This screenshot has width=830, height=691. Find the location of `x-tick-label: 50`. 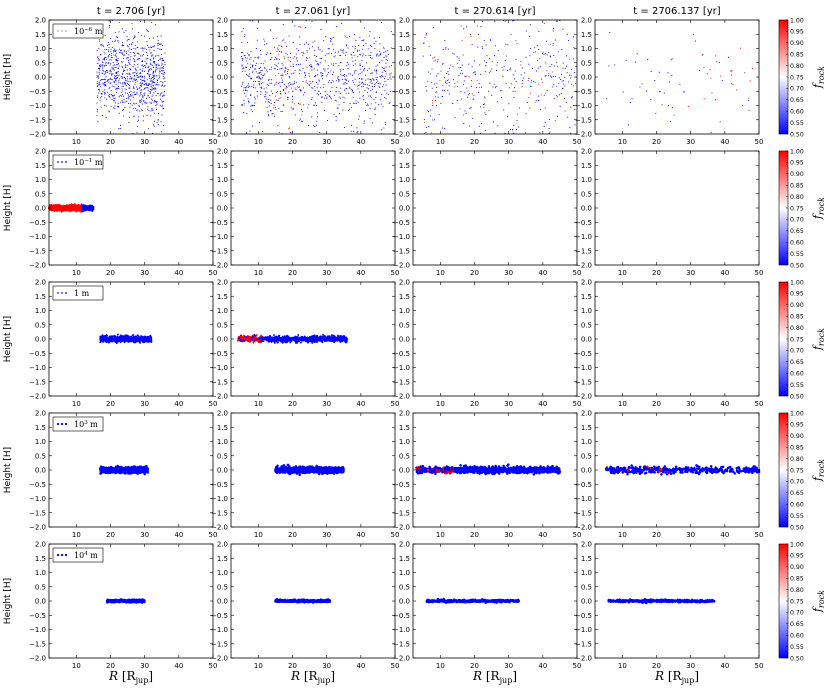

x-tick-label: 50 is located at coordinates (213, 273).